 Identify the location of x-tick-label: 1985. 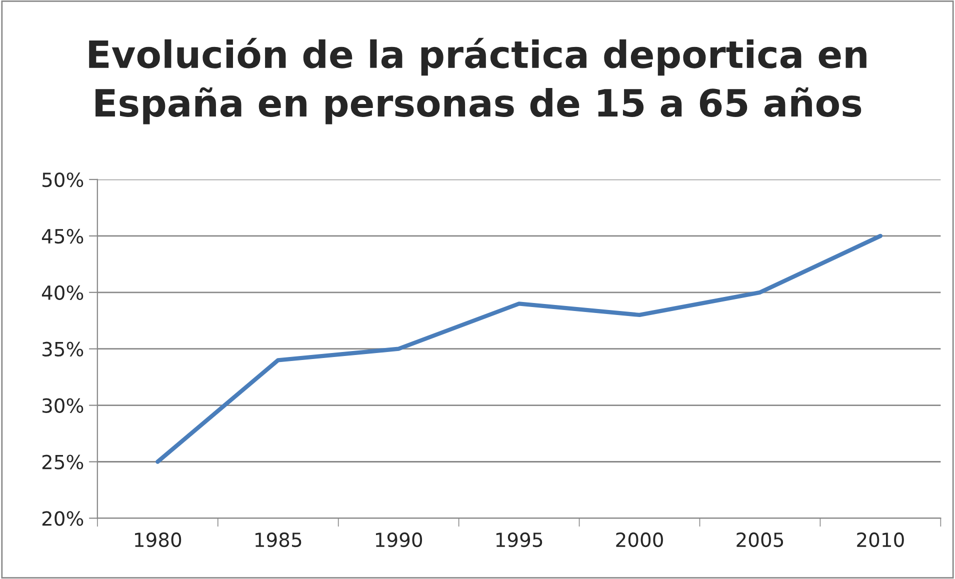
(279, 540).